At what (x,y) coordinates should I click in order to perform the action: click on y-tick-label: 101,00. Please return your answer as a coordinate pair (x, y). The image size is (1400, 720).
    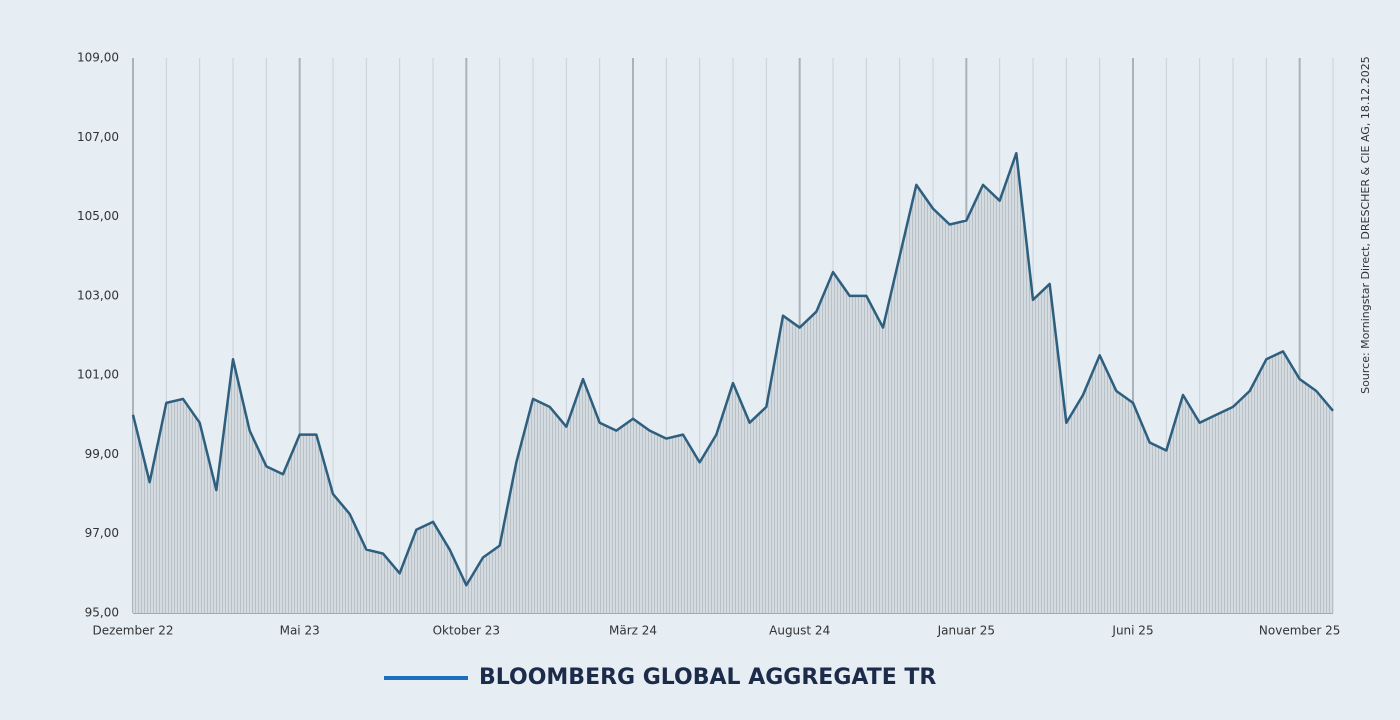
    Looking at the image, I should click on (98, 375).